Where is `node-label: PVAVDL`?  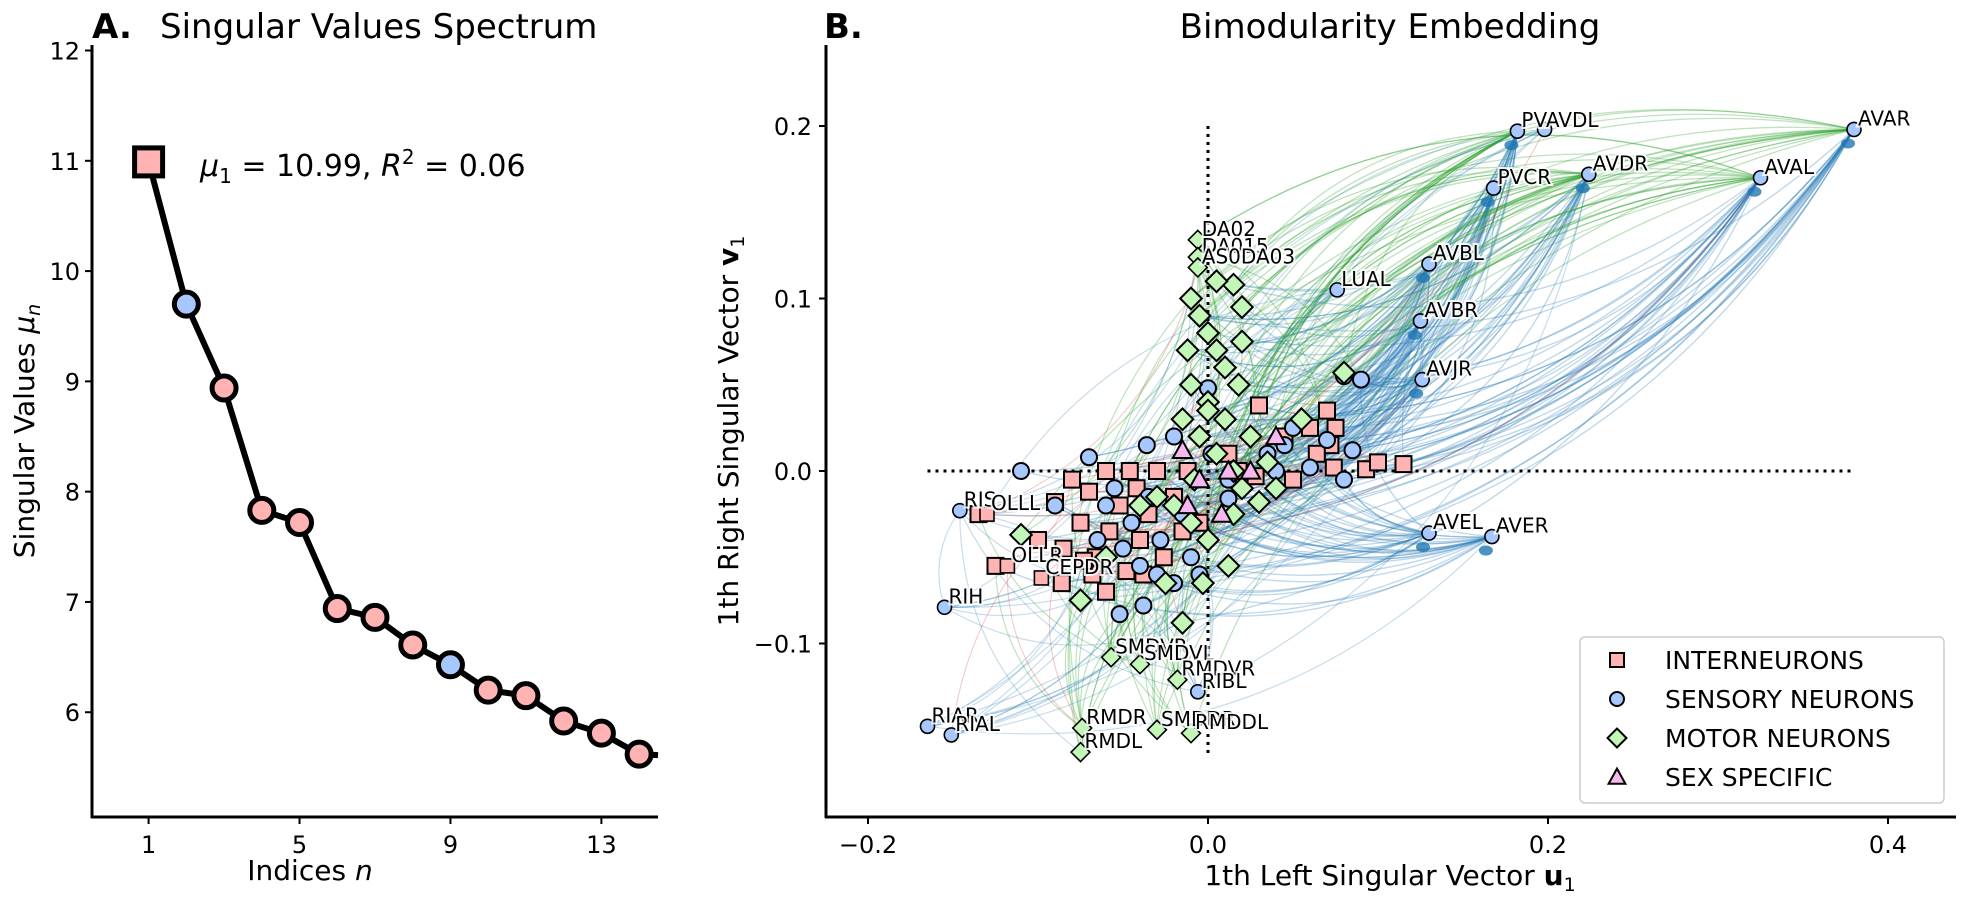
node-label: PVAVDL is located at coordinates (1560, 120).